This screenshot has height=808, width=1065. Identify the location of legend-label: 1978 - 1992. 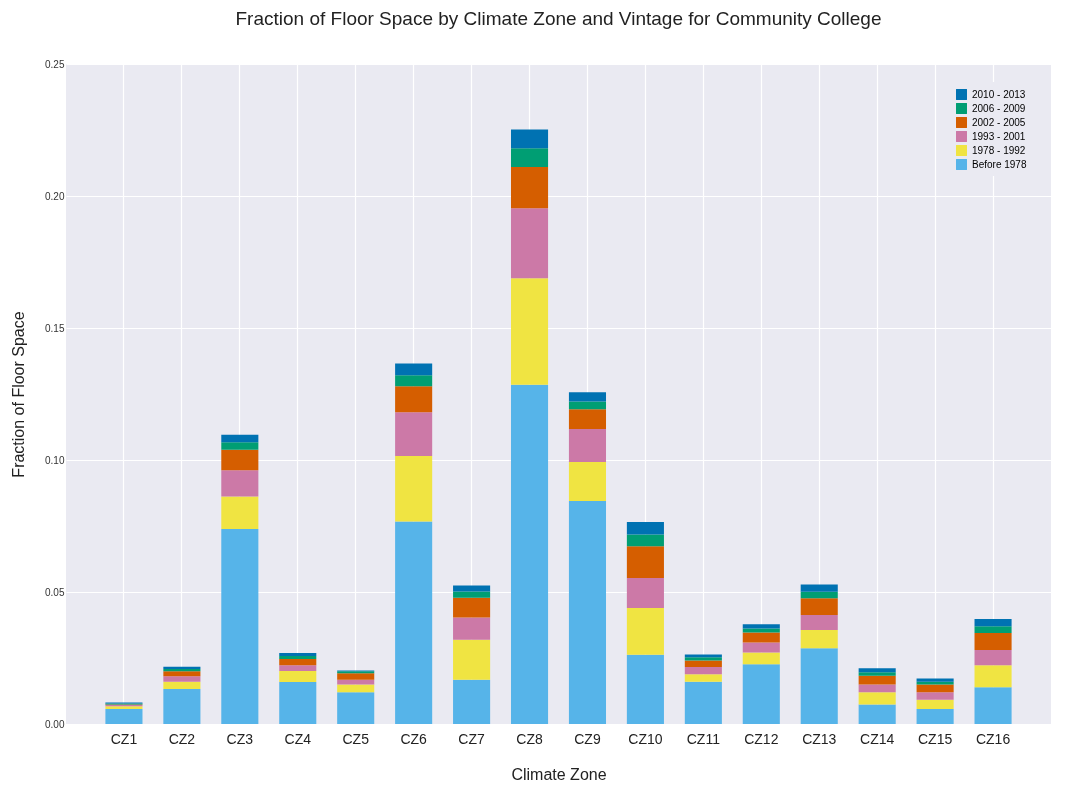
(999, 150).